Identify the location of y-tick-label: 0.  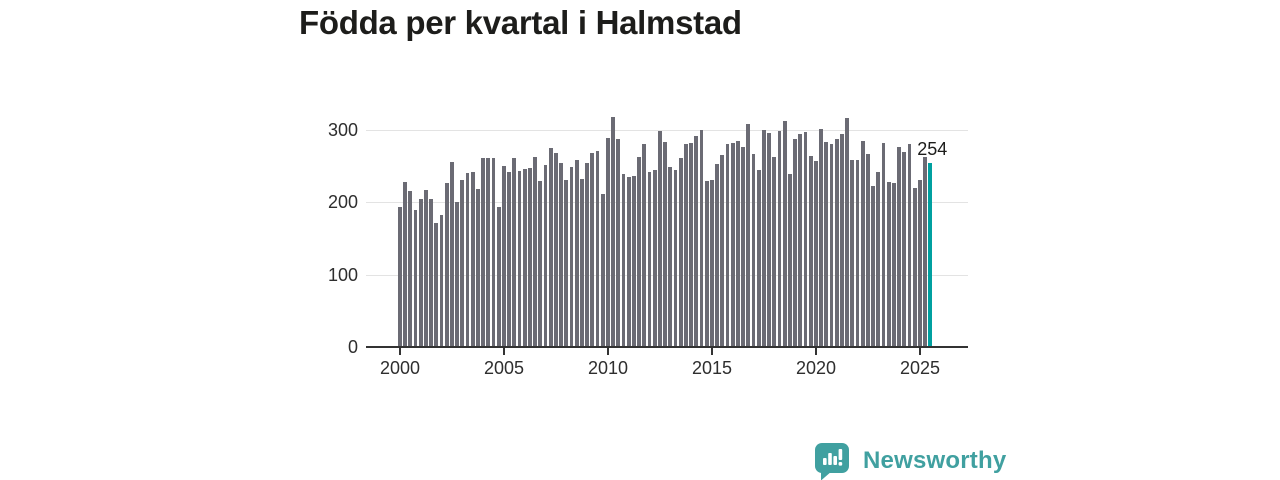
(352, 347).